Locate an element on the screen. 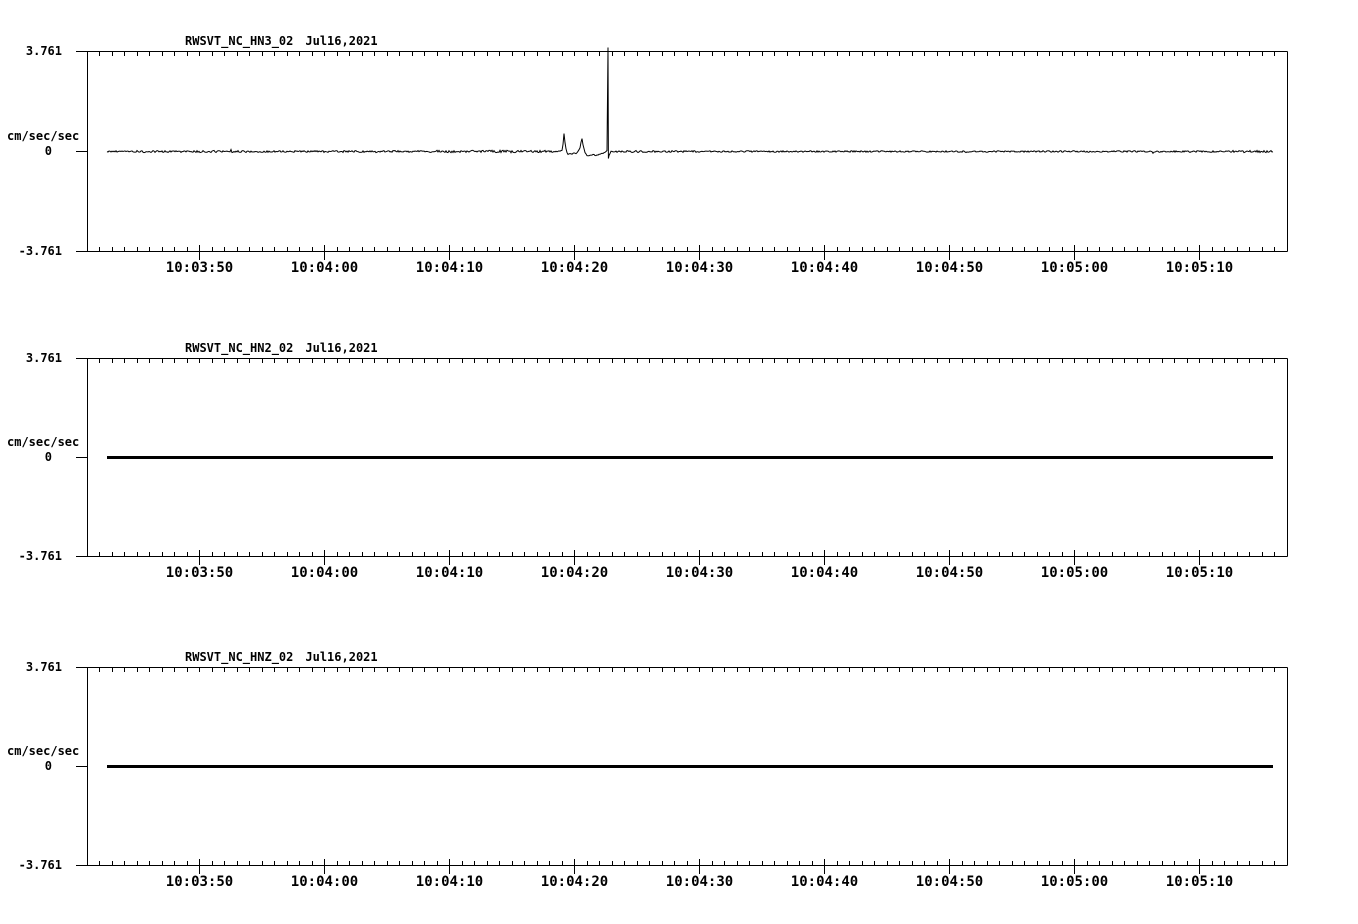 The image size is (1358, 924). station-channel-label: RWSVT_NC_HN3_02 is located at coordinates (239, 41).